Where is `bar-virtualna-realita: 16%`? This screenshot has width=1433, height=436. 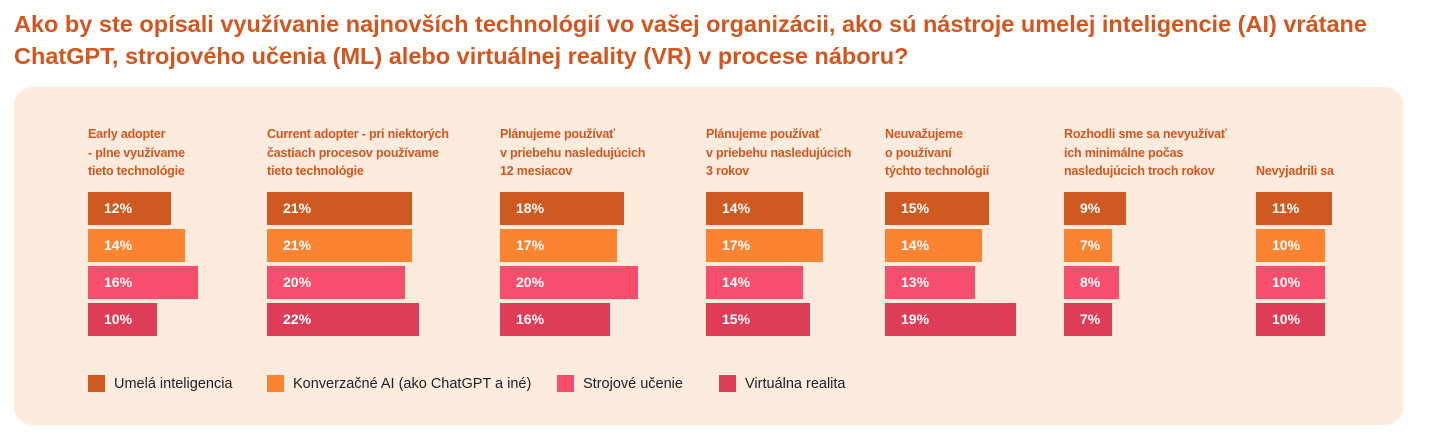
bar-virtualna-realita: 16% is located at coordinates (555, 319).